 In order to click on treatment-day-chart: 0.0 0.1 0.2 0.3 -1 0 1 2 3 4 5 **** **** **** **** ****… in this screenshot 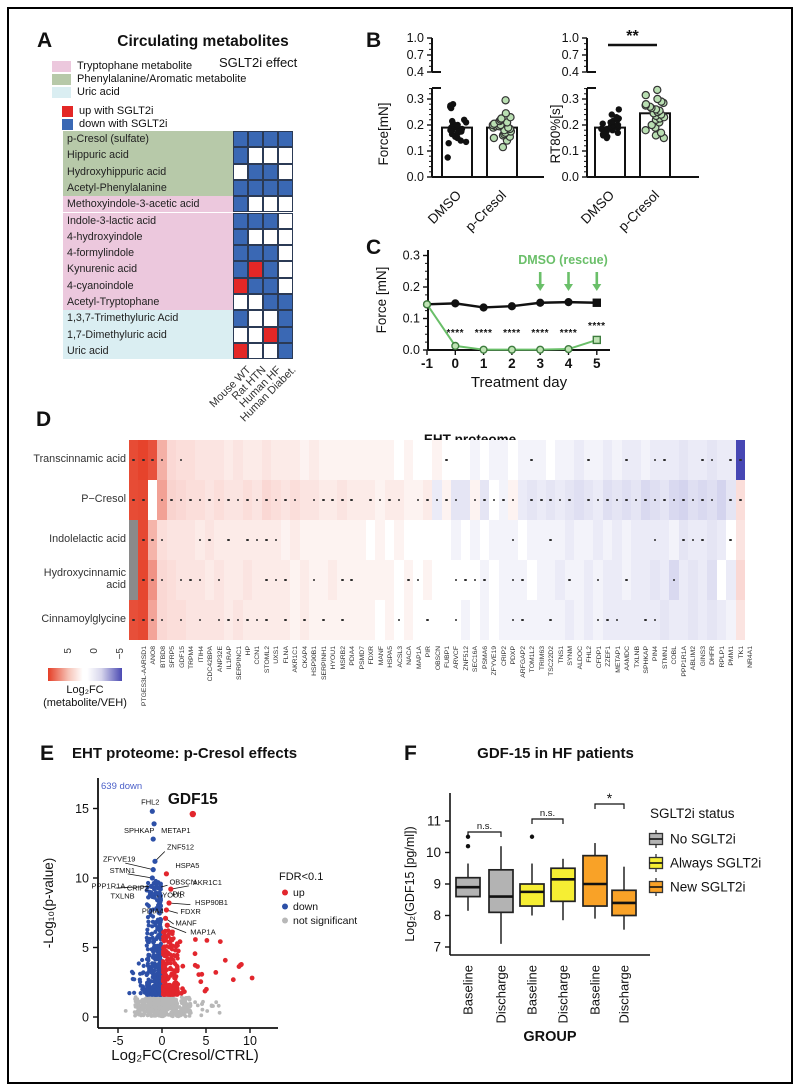, I will do `click(492, 320)`.